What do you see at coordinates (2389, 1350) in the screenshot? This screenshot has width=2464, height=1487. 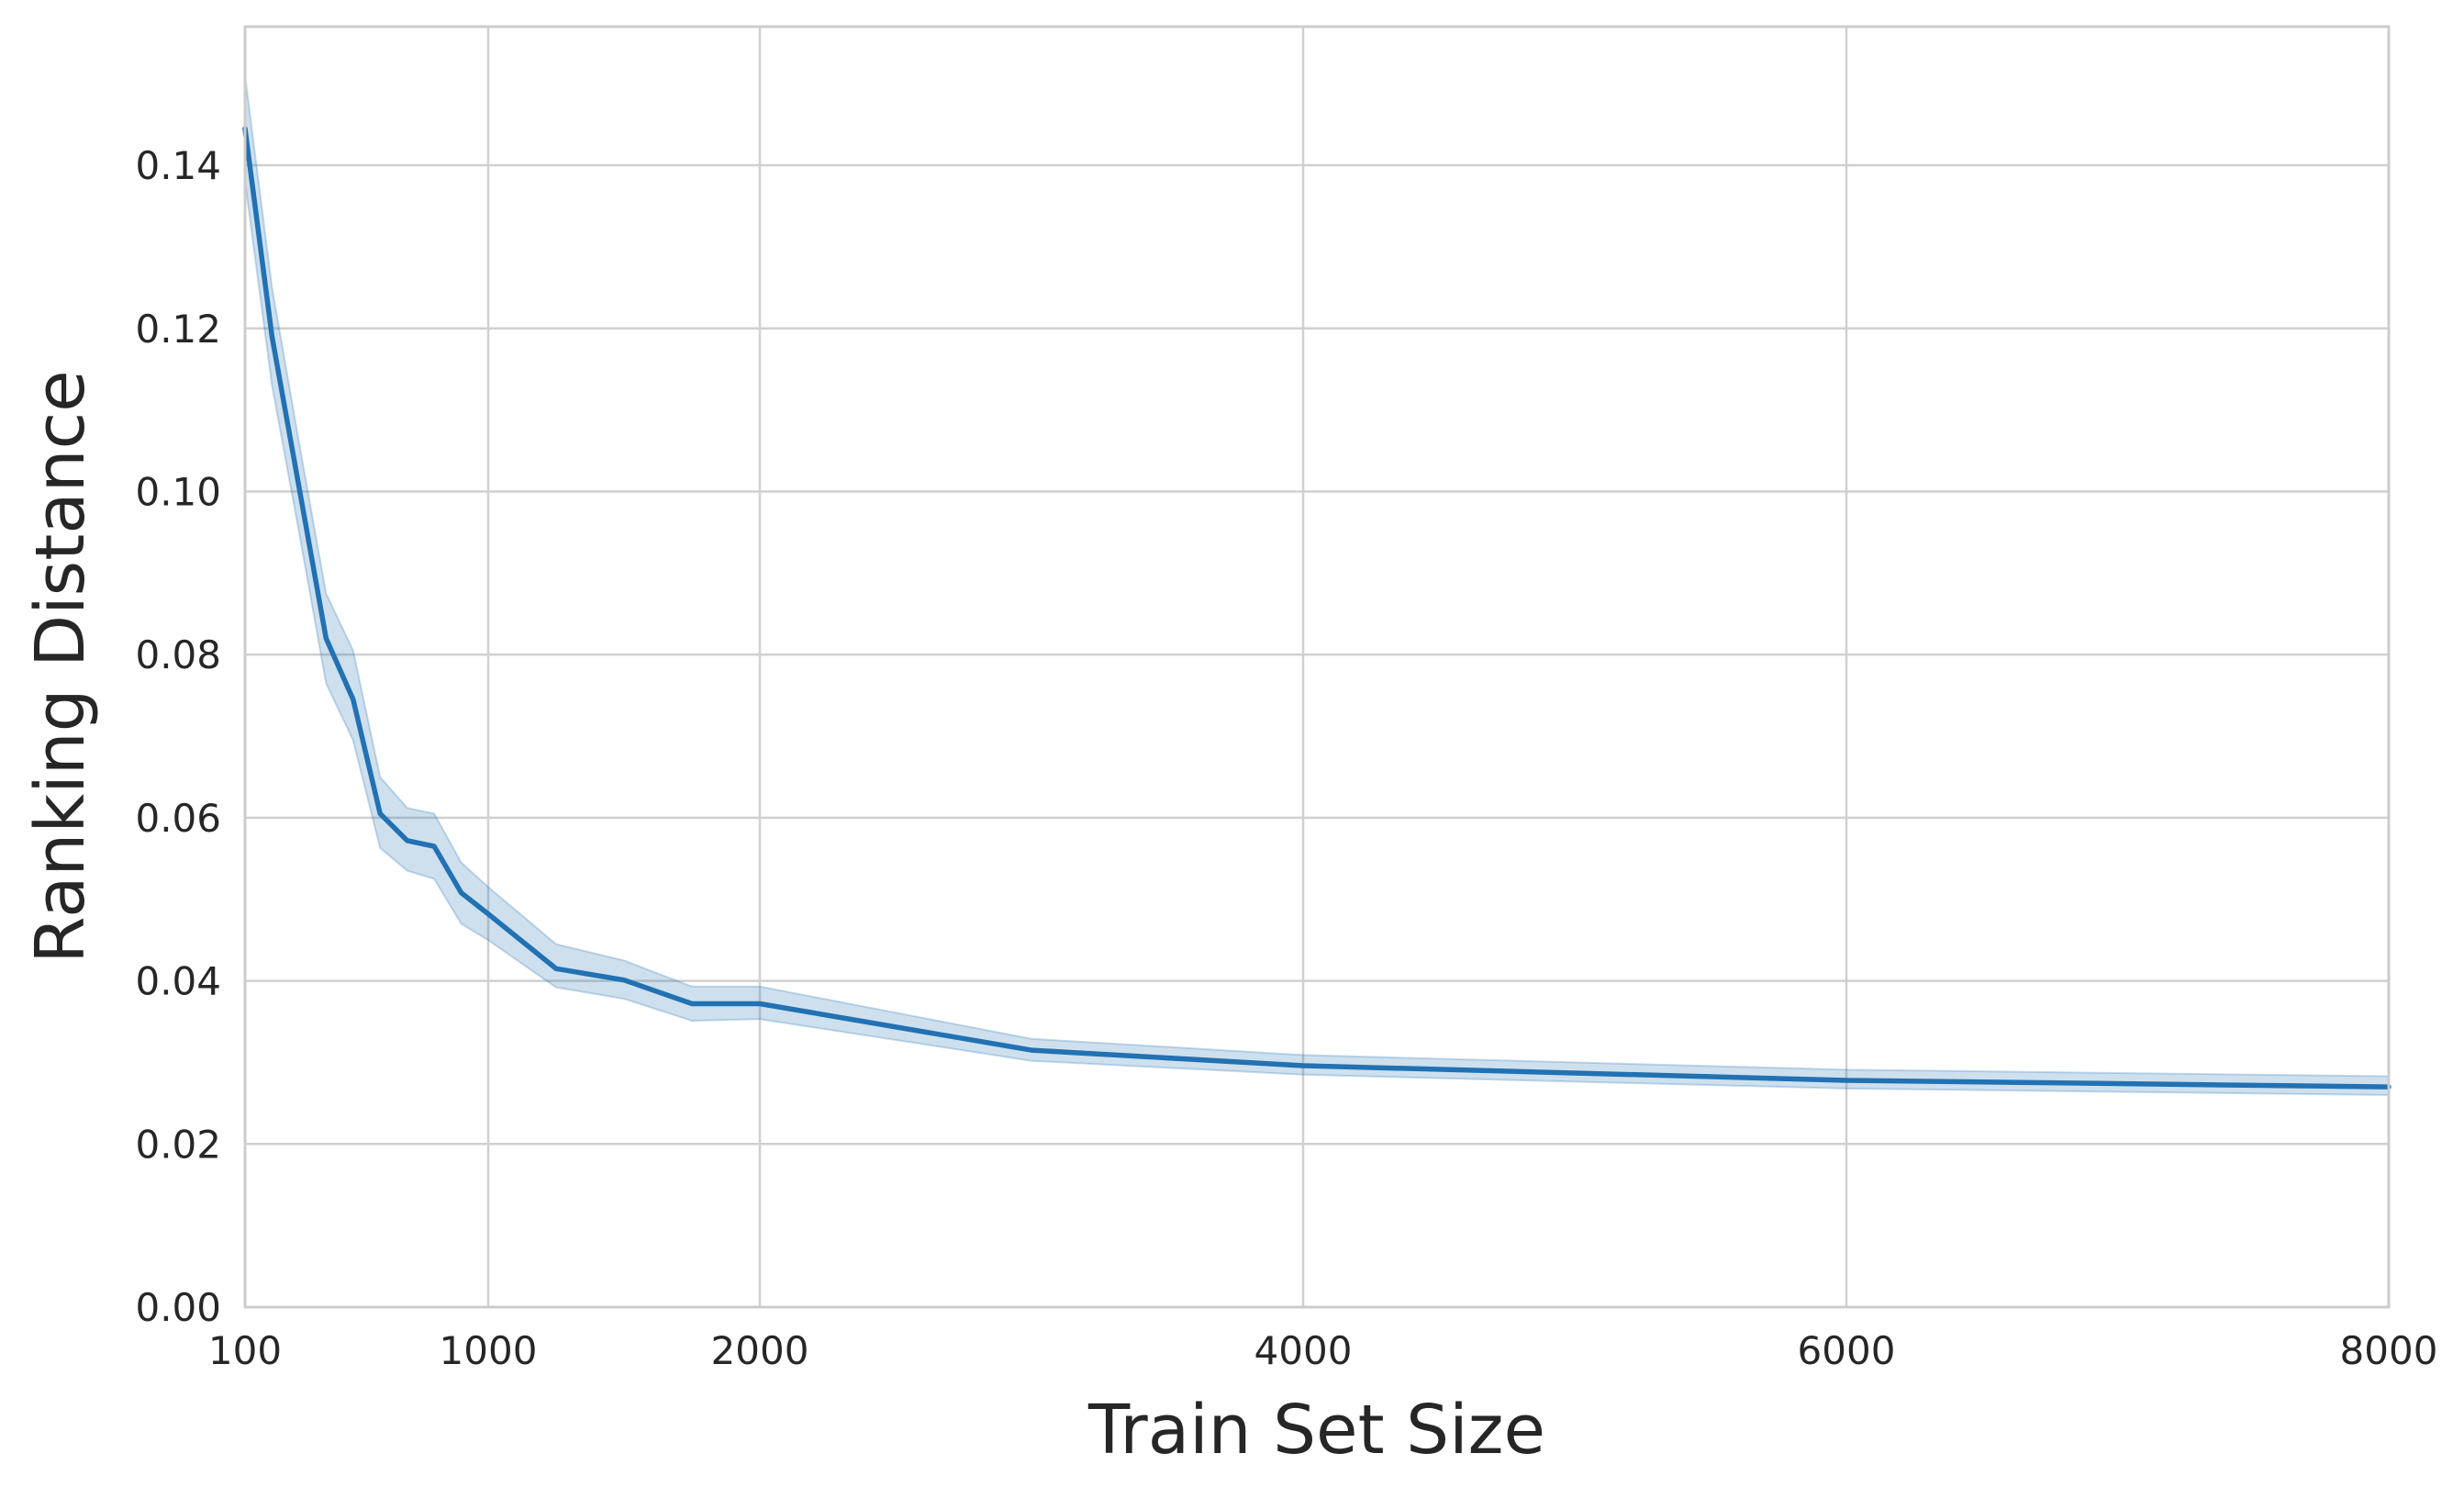 I see `x-tick-label: 8000` at bounding box center [2389, 1350].